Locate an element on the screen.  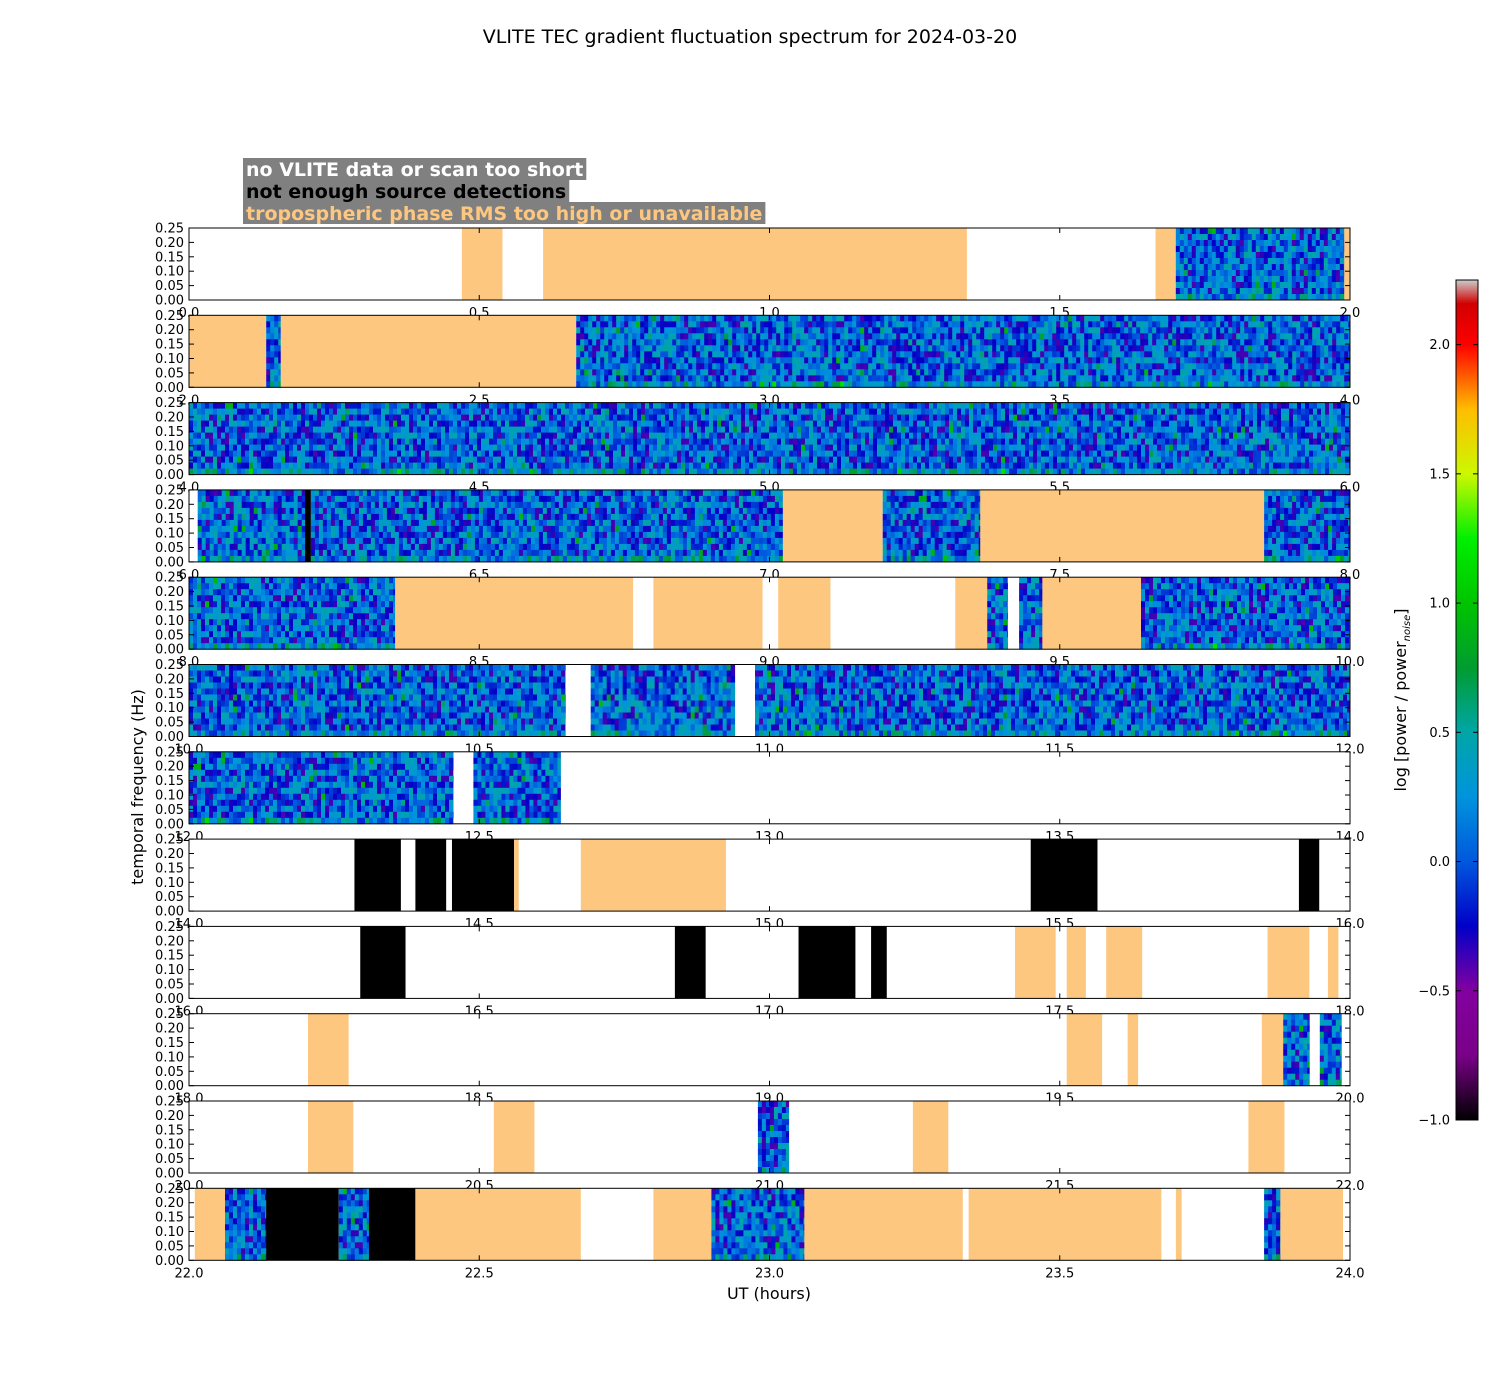
legend-item-0: no VLITE data or scan too short is located at coordinates (414, 170).